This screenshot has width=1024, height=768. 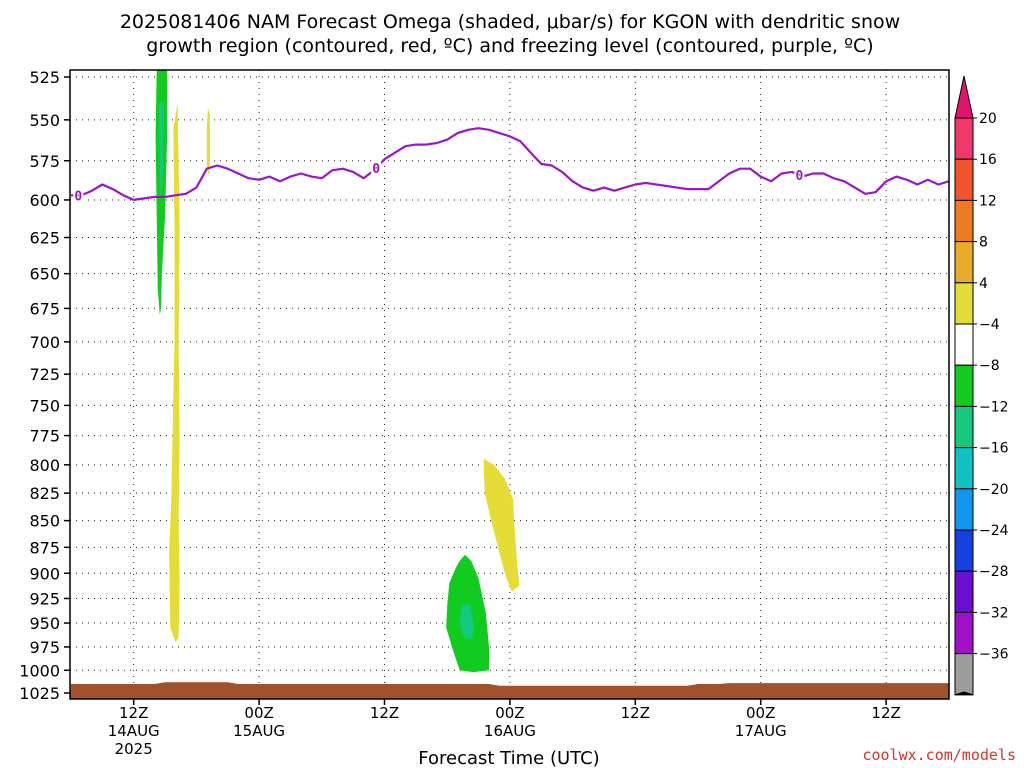 What do you see at coordinates (44, 405) in the screenshot?
I see `y-tick-label-9: 750` at bounding box center [44, 405].